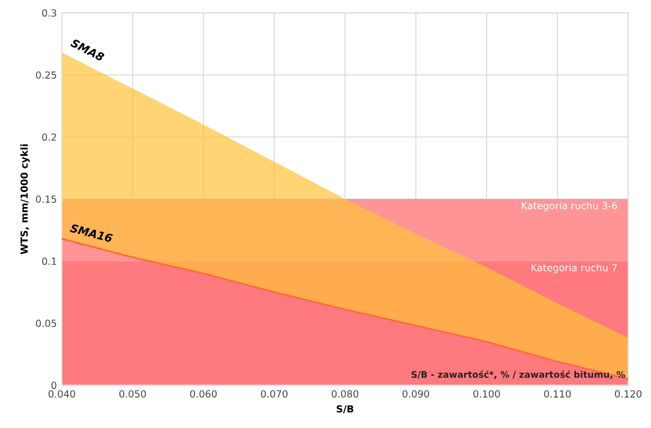  What do you see at coordinates (345, 394) in the screenshot?
I see `x-tick-label: 0.080` at bounding box center [345, 394].